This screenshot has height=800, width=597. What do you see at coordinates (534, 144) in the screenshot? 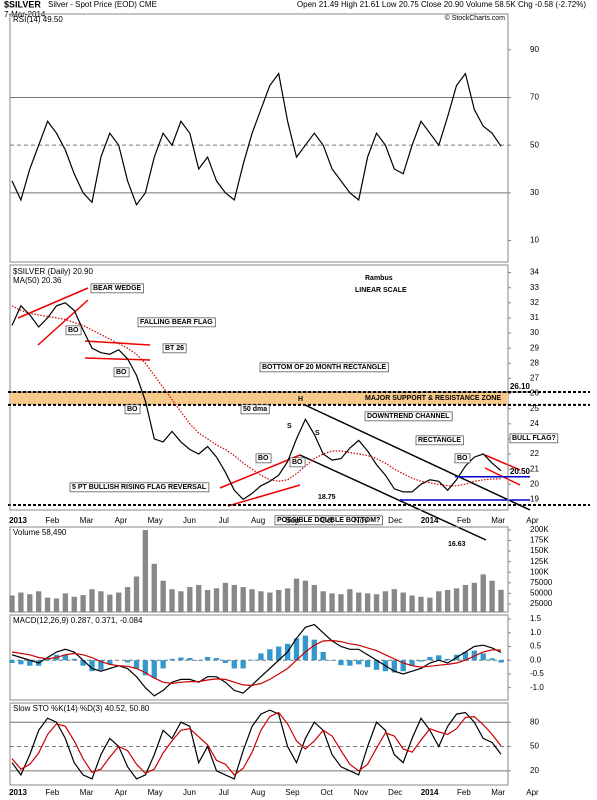
I see `y-tick-label: 50` at bounding box center [534, 144].